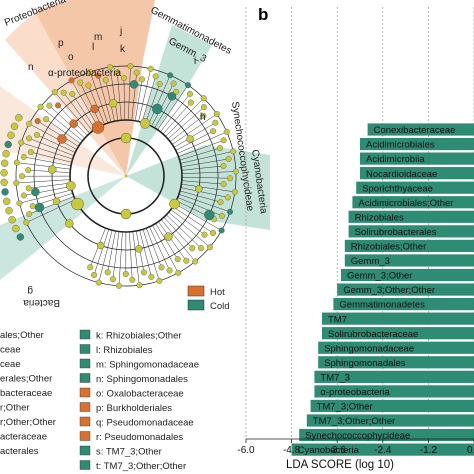  Describe the element at coordinates (28, 422) in the screenshot. I see `node-key-item: r;Other;Other` at that location.